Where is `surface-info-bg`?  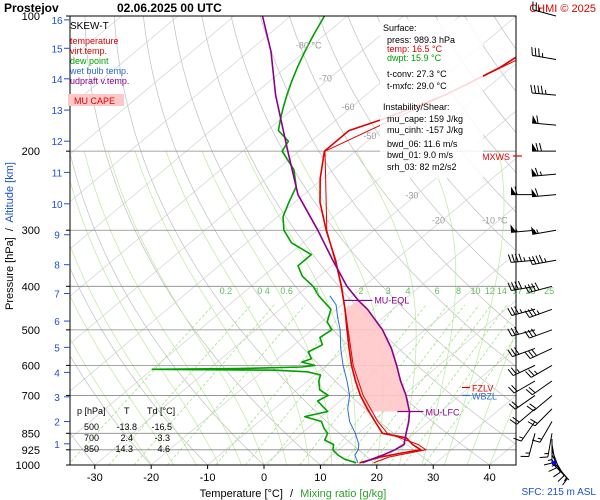 surface-info-bg is located at coordinates (431, 99).